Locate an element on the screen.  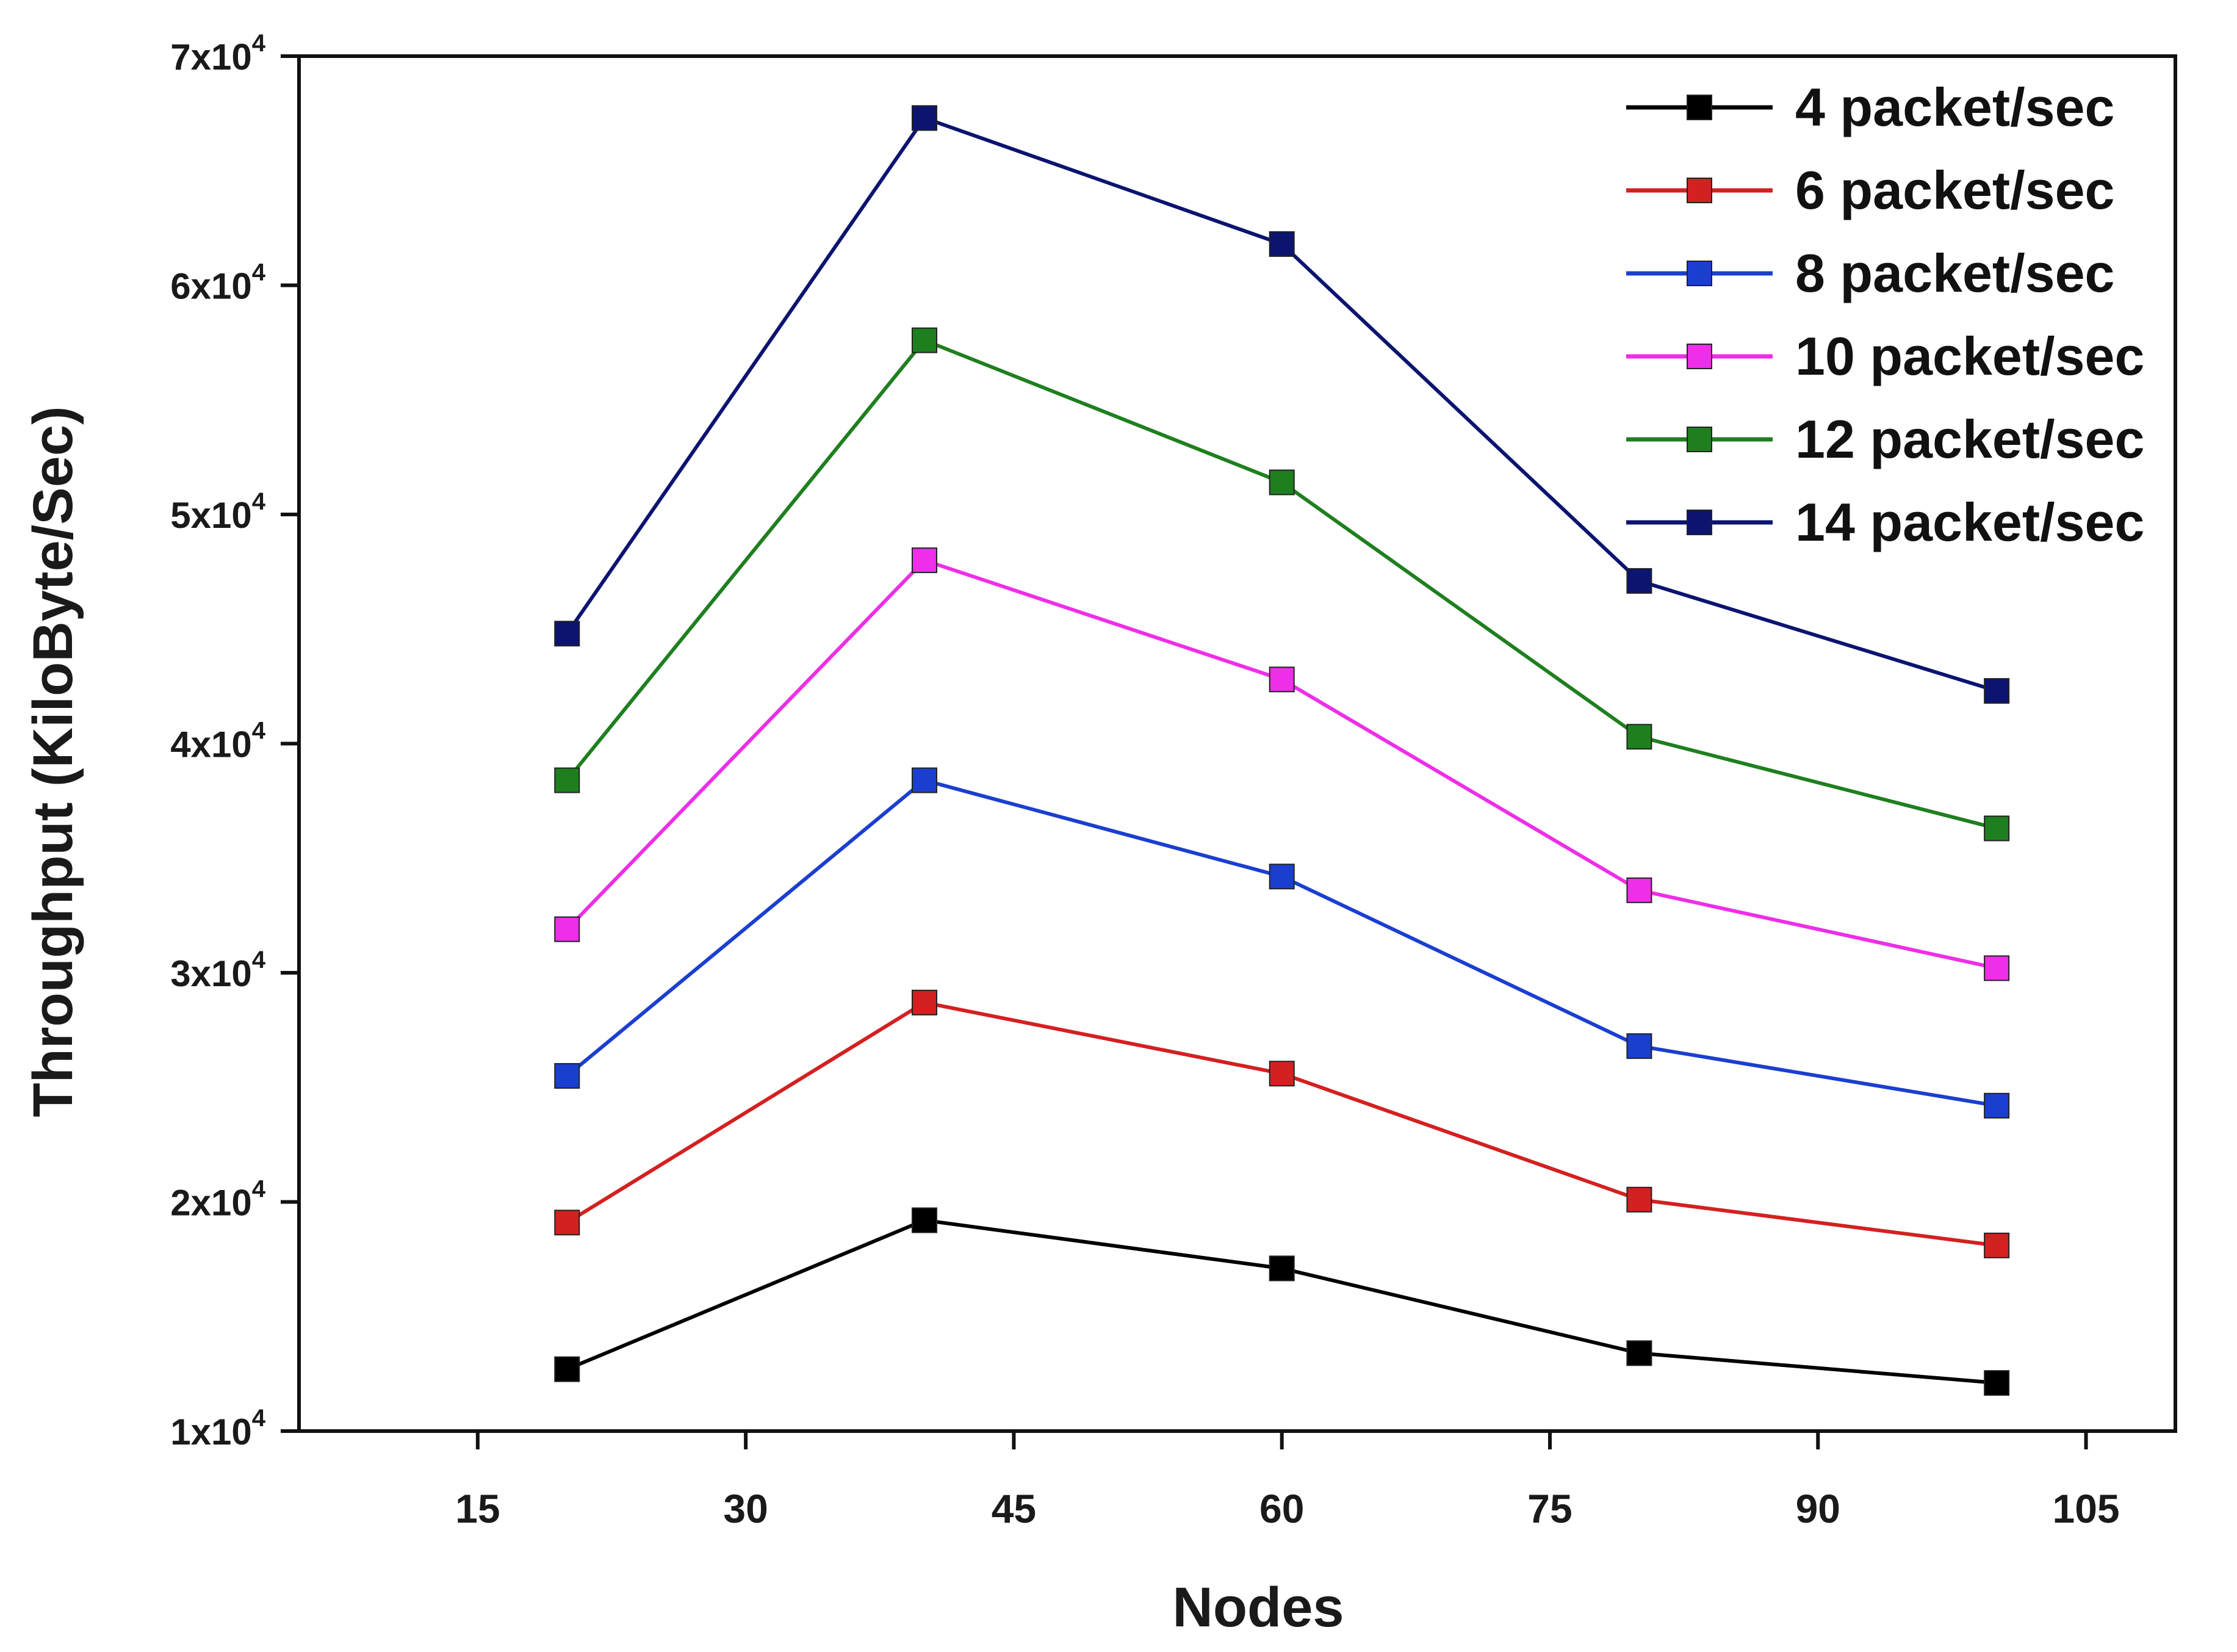
x-axis: 15 30 45 60 75 90 105 is located at coordinates (1287, 1481).